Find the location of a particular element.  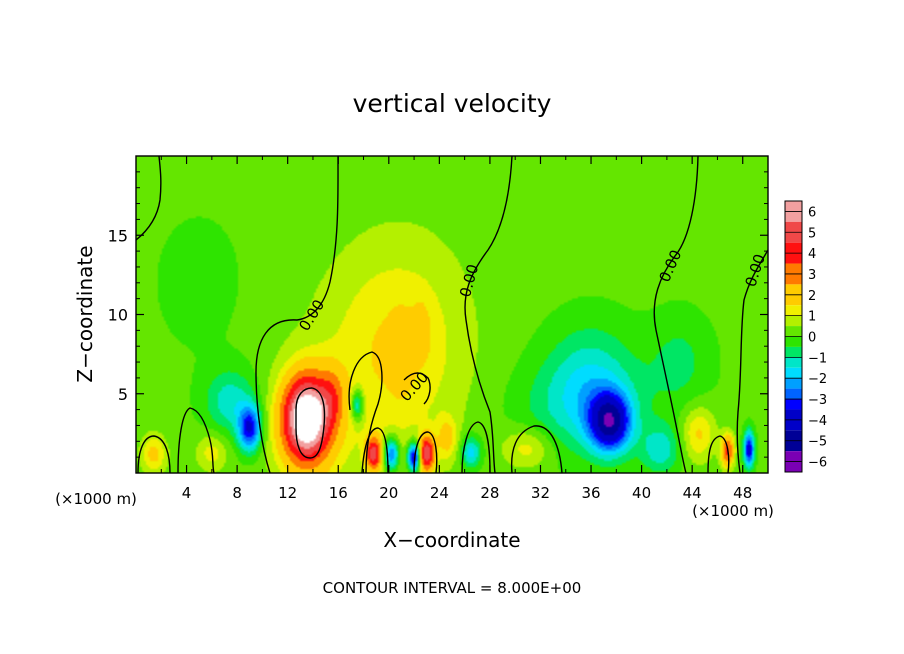

colorbar-label: 4 is located at coordinates (812, 254).